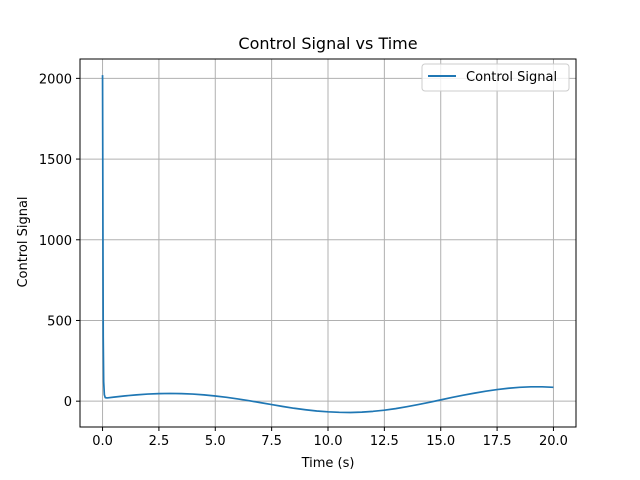 The height and width of the screenshot is (480, 640). What do you see at coordinates (440, 441) in the screenshot?
I see `x-tick-label: 15.0` at bounding box center [440, 441].